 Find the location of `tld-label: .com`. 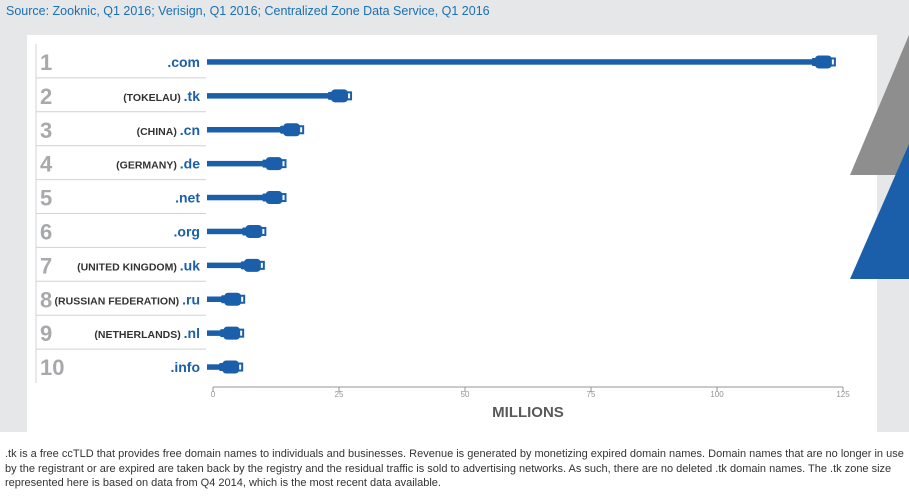

tld-label: .com is located at coordinates (183, 62).